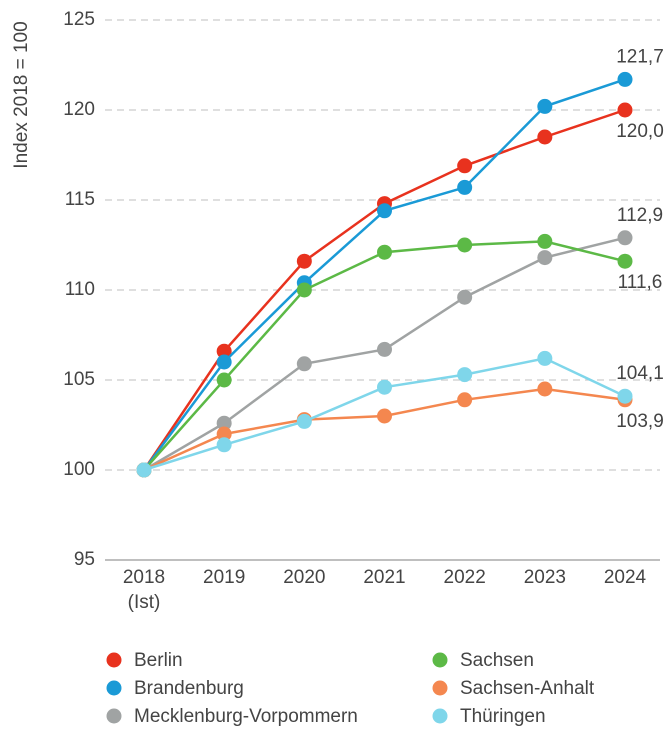 The height and width of the screenshot is (729, 669). I want to click on legend-label: Thüringen, so click(503, 716).